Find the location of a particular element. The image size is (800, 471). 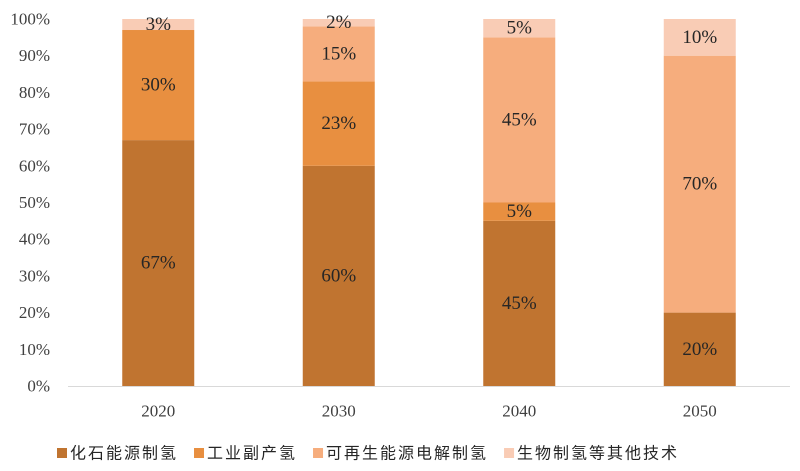

y-tick-label: 10% is located at coordinates (34, 349).